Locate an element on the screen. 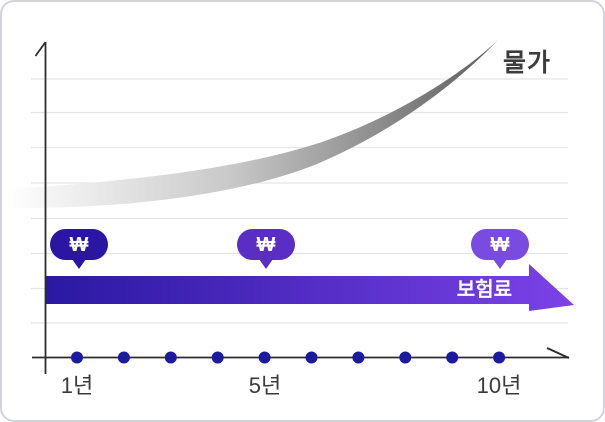 The width and height of the screenshot is (605, 422). x-tick-1year: 1년 is located at coordinates (77, 385).